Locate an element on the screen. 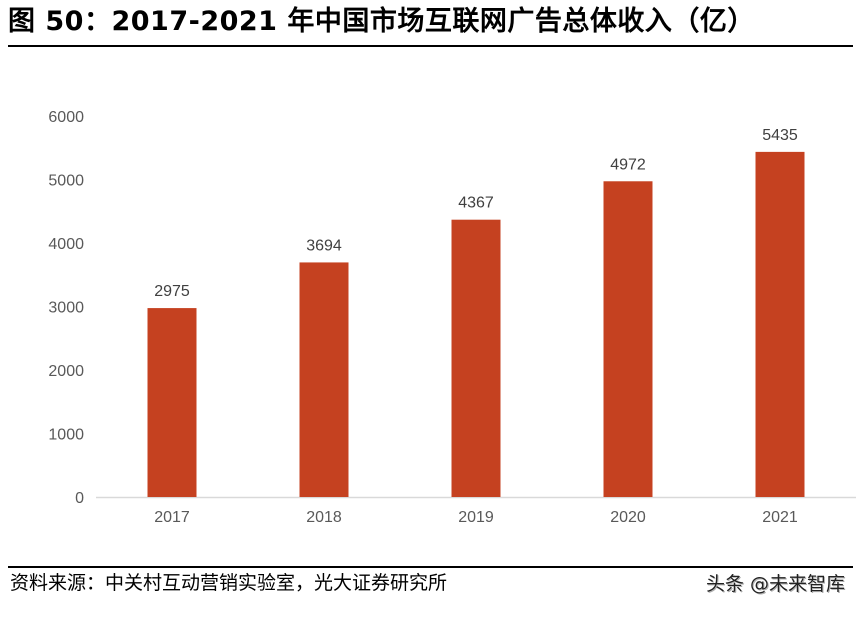 The width and height of the screenshot is (861, 617). x-tick-label: 2021 is located at coordinates (780, 517).